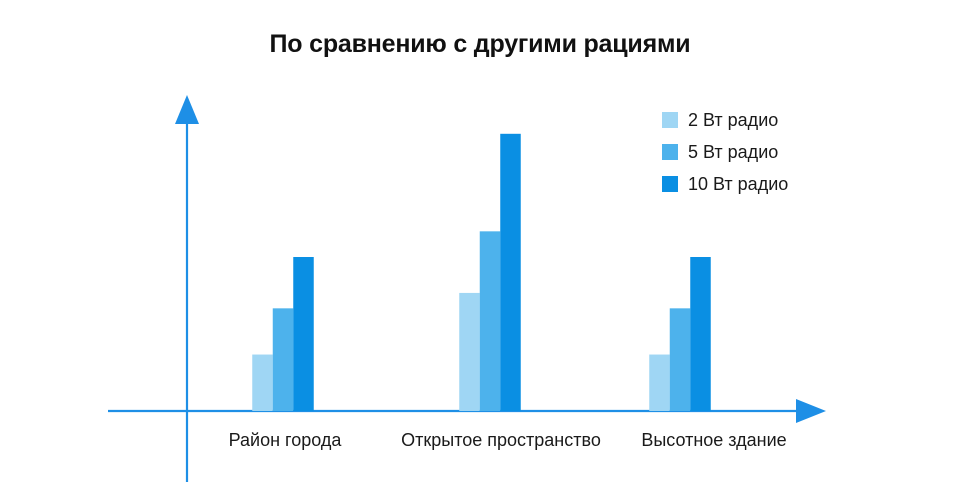 The height and width of the screenshot is (485, 960). I want to click on legend-label: 2 Вт радио, so click(733, 120).